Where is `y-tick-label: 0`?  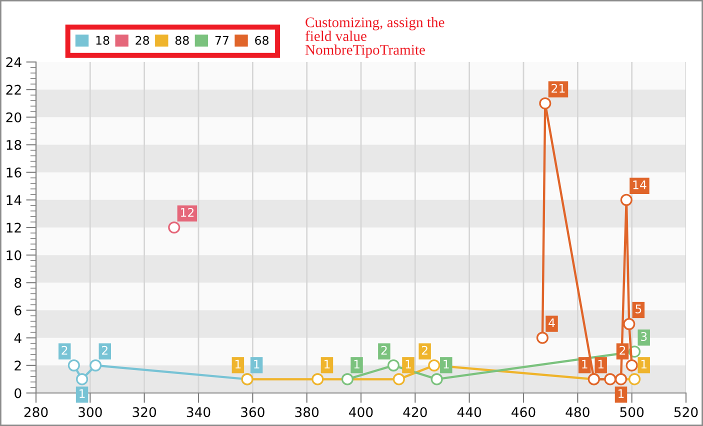 y-tick-label: 0 is located at coordinates (18, 393).